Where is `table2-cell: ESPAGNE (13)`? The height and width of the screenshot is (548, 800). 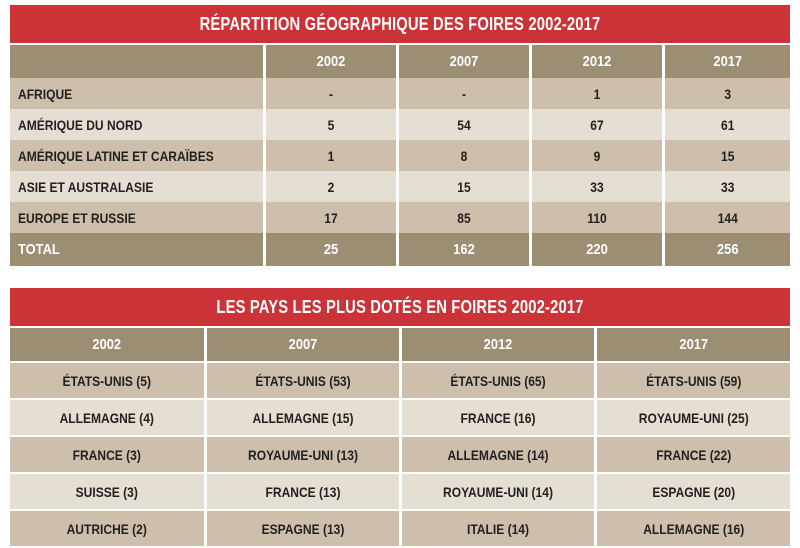 table2-cell: ESPAGNE (13) is located at coordinates (303, 529).